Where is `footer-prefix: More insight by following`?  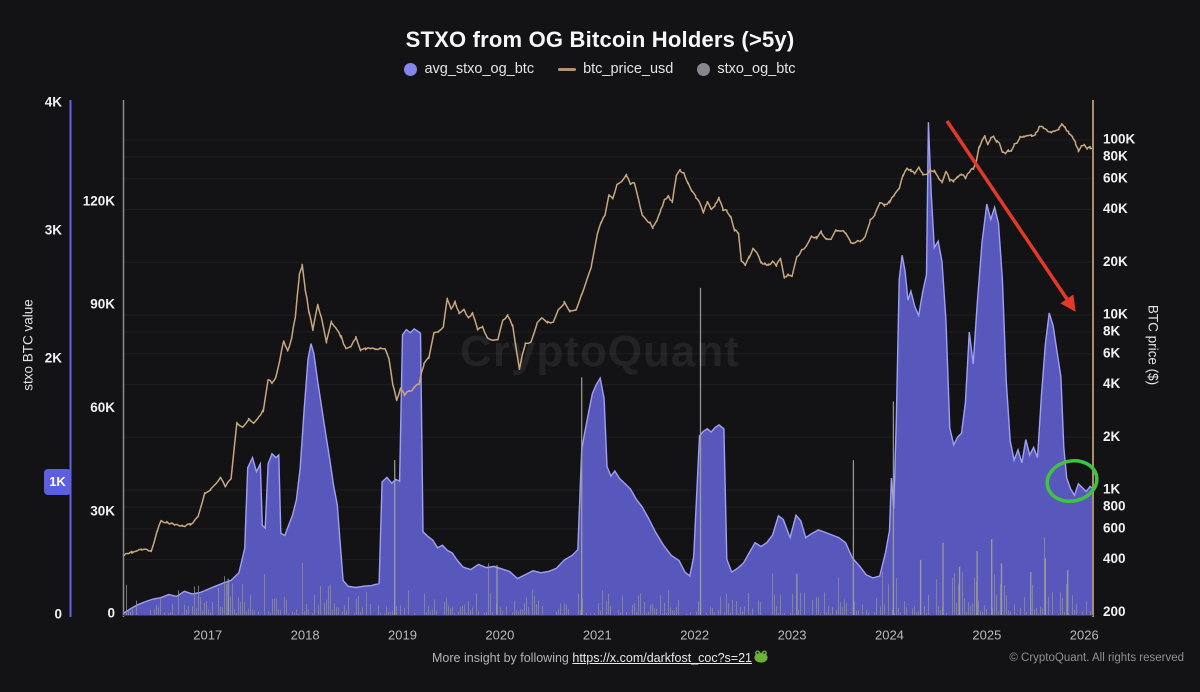 footer-prefix: More insight by following is located at coordinates (502, 658).